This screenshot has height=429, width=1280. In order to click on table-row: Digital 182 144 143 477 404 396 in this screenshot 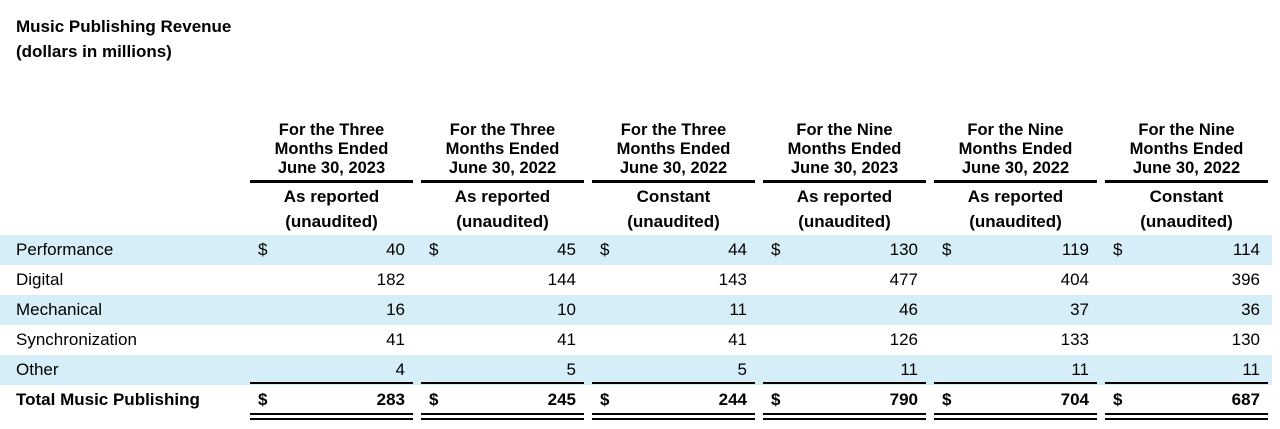, I will do `click(636, 280)`.